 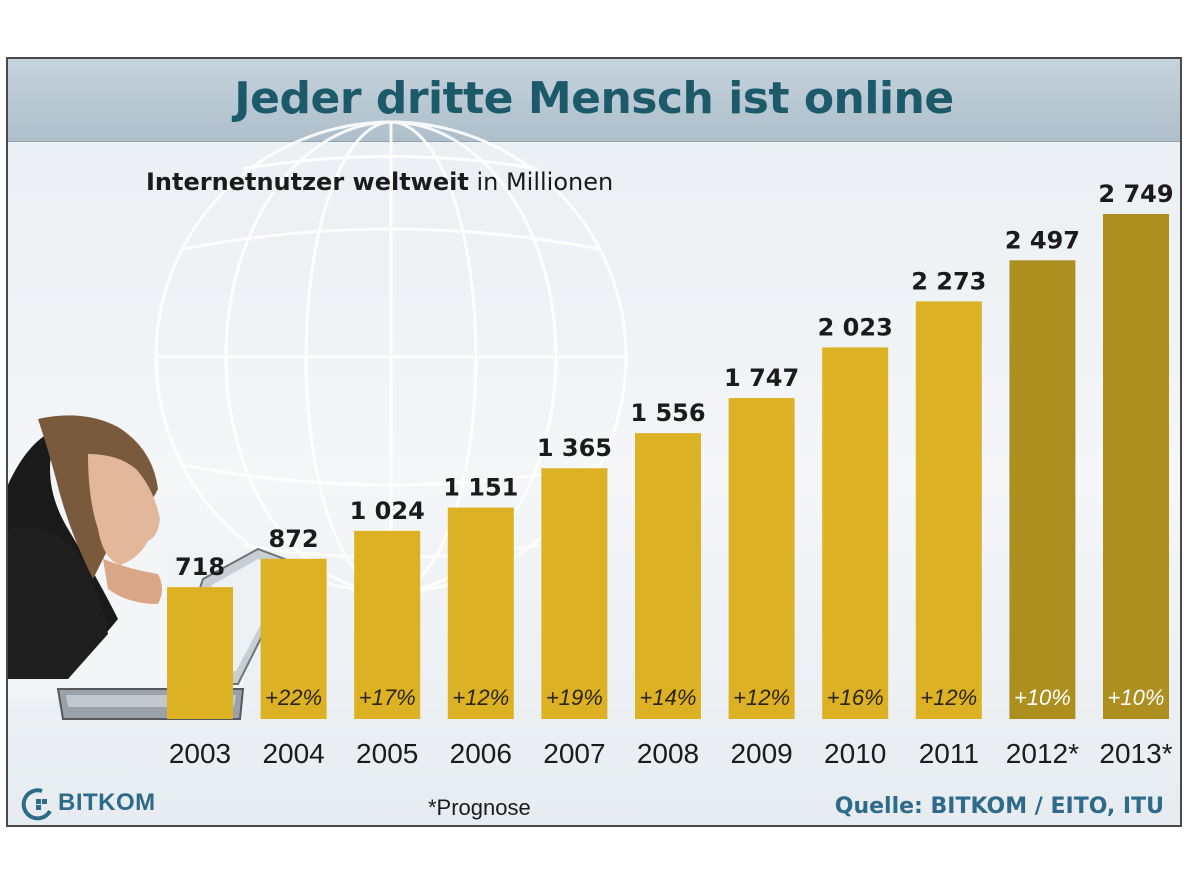 What do you see at coordinates (36, 804) in the screenshot?
I see `bitkom-logo-icon` at bounding box center [36, 804].